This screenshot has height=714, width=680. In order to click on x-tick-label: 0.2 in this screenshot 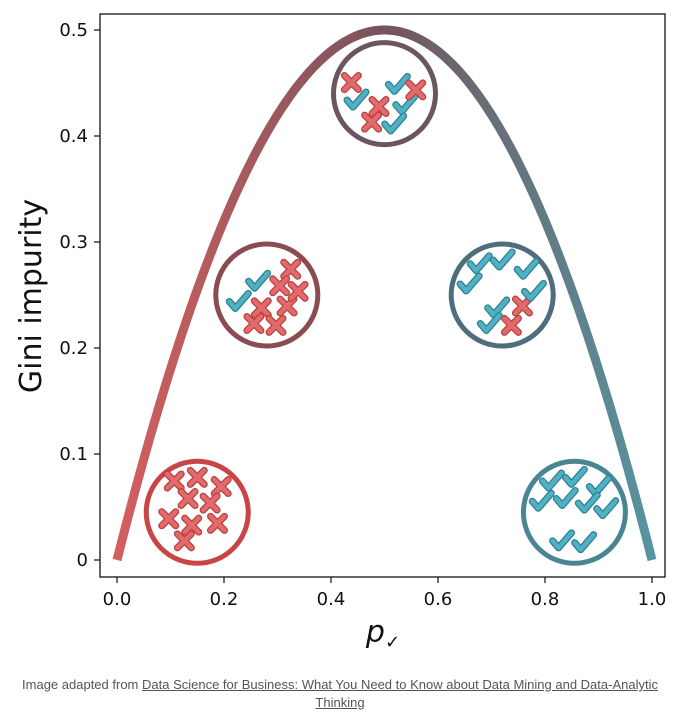, I will do `click(224, 599)`.